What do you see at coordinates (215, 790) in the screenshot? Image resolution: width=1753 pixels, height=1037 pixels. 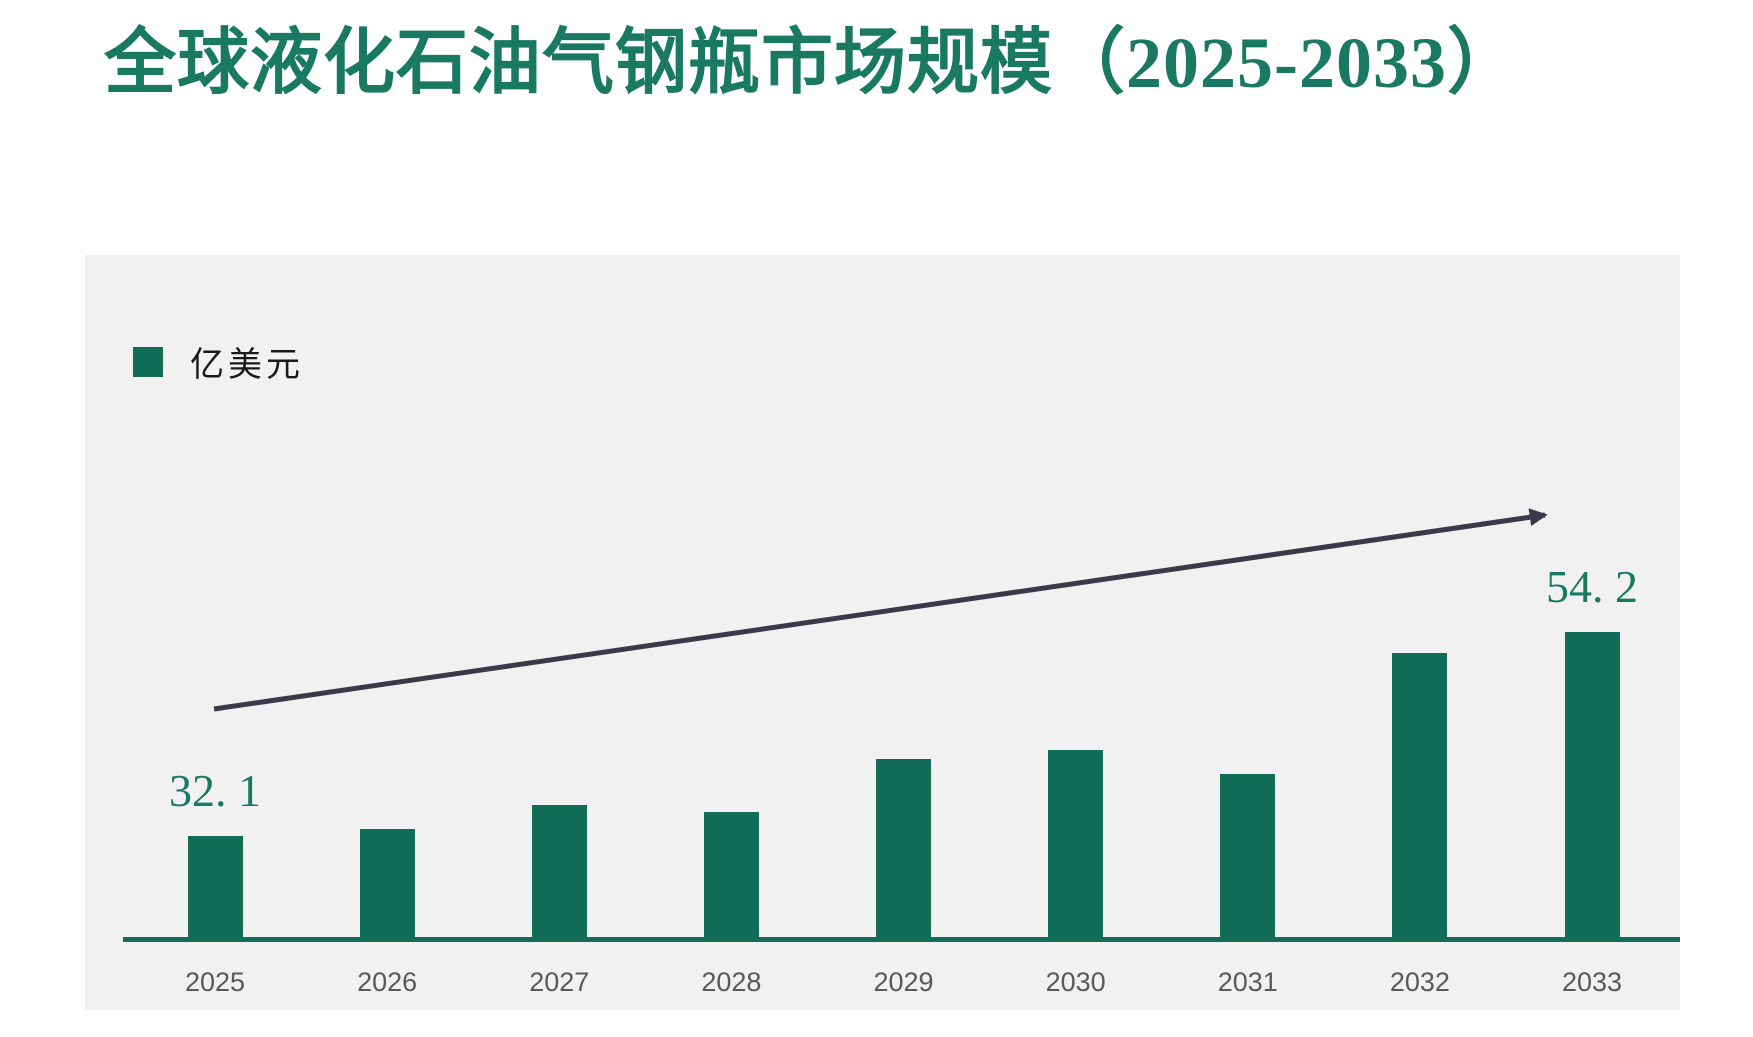 I see `data-label-2025: 32. 1` at bounding box center [215, 790].